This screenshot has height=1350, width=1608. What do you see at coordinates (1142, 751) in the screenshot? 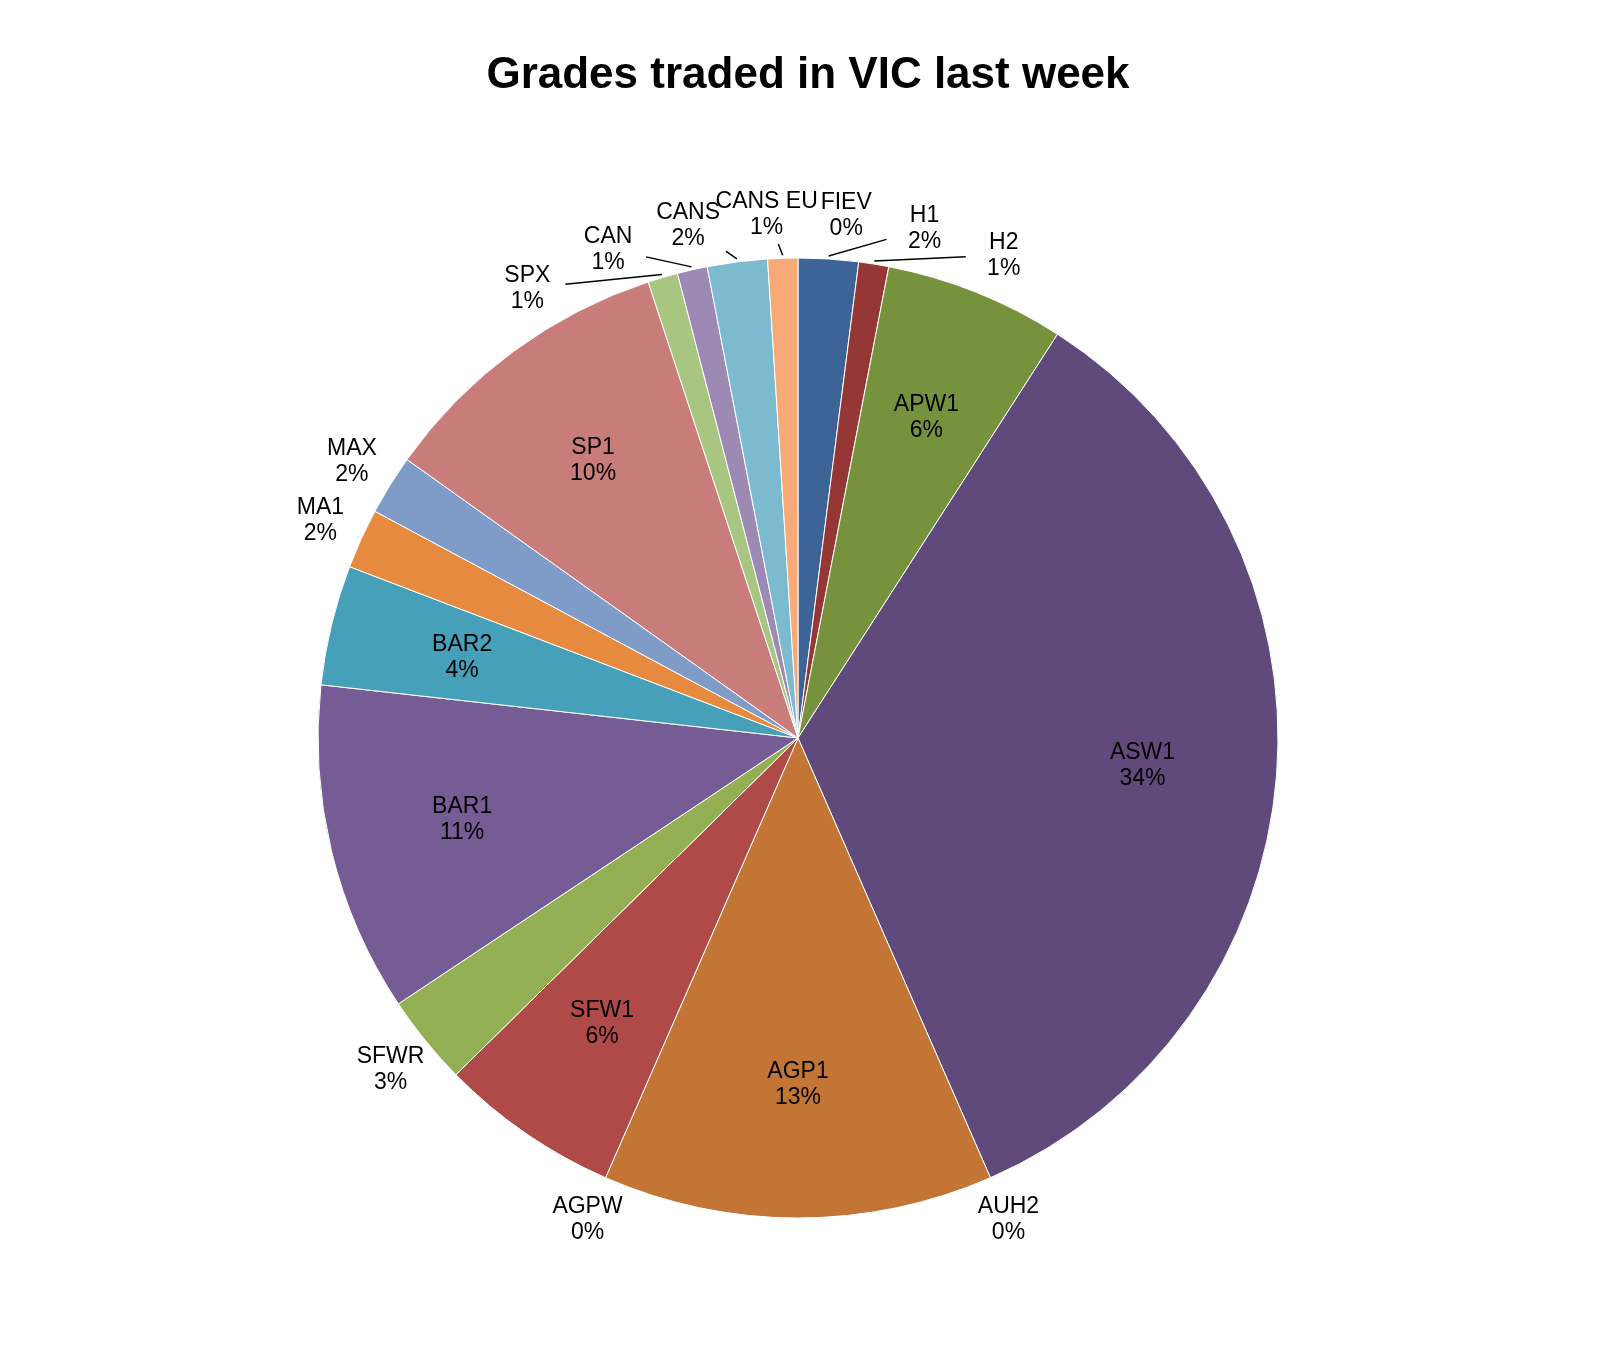
I see `slice-label: ASW1` at bounding box center [1142, 751].